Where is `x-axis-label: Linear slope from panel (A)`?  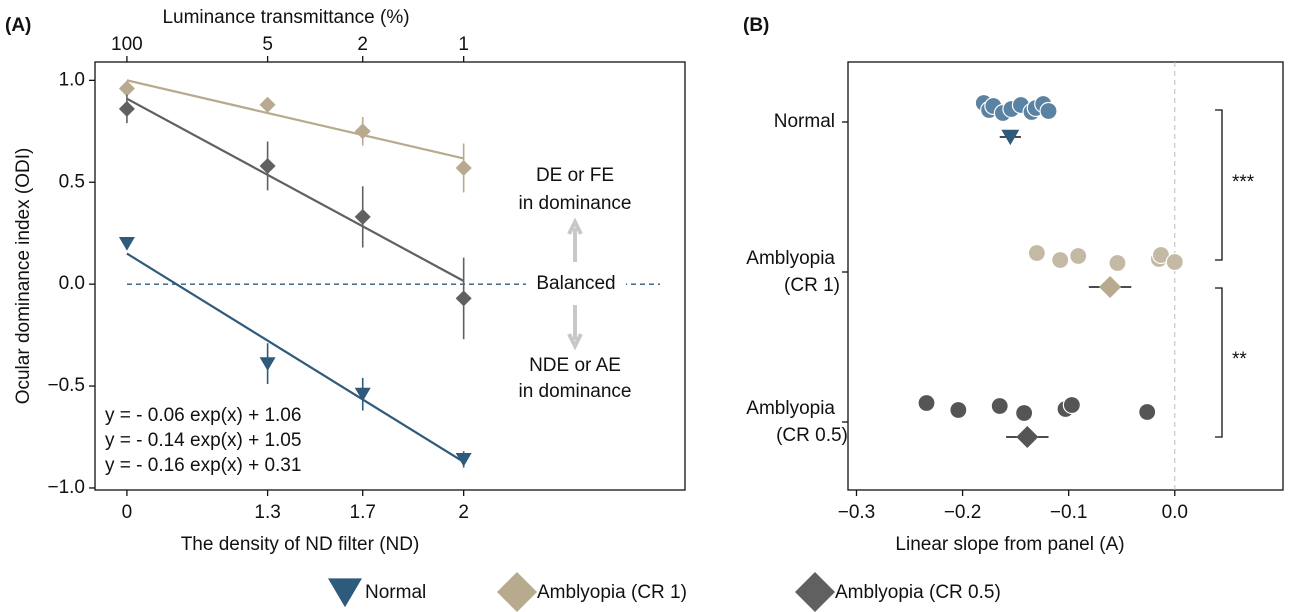
x-axis-label: Linear slope from panel (A) is located at coordinates (1009, 544).